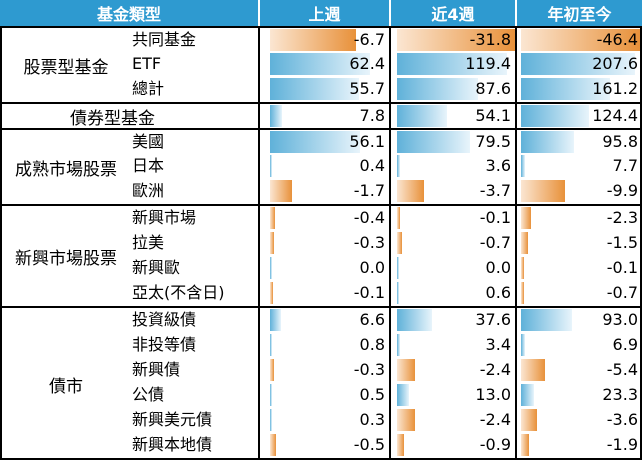  I want to click on value-cell: 119.4, so click(453, 64).